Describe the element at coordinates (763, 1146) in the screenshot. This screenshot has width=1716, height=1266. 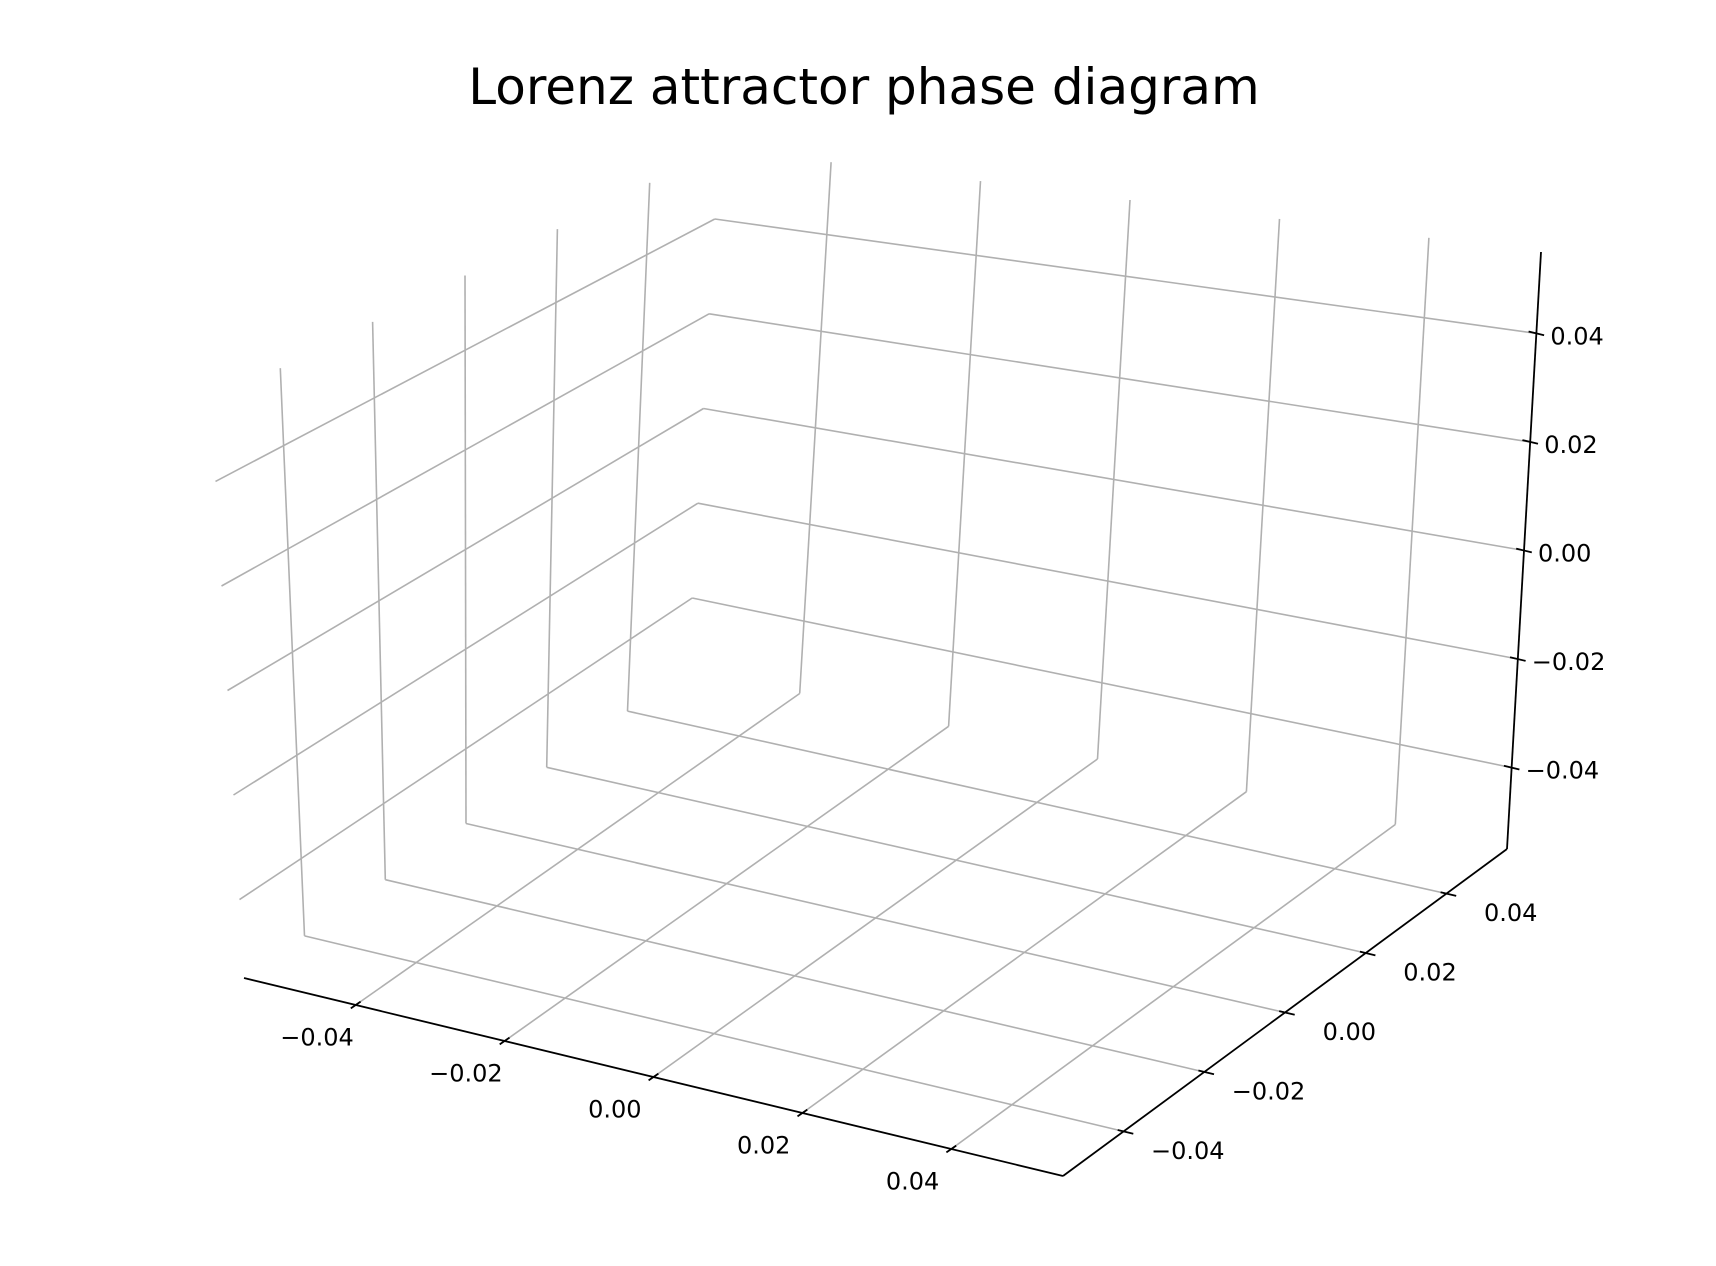
I see `x-tick-label-3: 0.02` at that location.